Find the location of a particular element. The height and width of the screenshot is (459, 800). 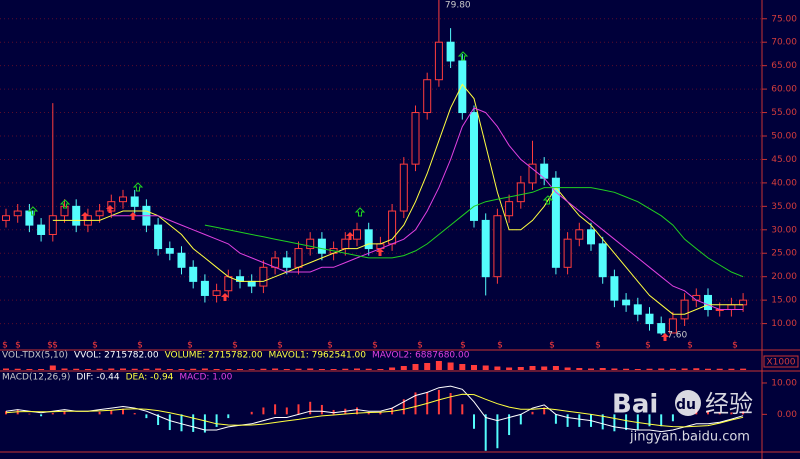

watermark-logo: Bai is located at coordinates (635, 405).